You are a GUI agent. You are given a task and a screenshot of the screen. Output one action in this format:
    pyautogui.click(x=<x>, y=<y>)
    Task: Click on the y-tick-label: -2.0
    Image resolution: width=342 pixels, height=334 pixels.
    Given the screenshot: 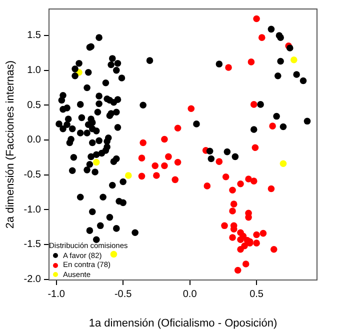 What is the action you would take?
    pyautogui.click(x=33, y=280)
    